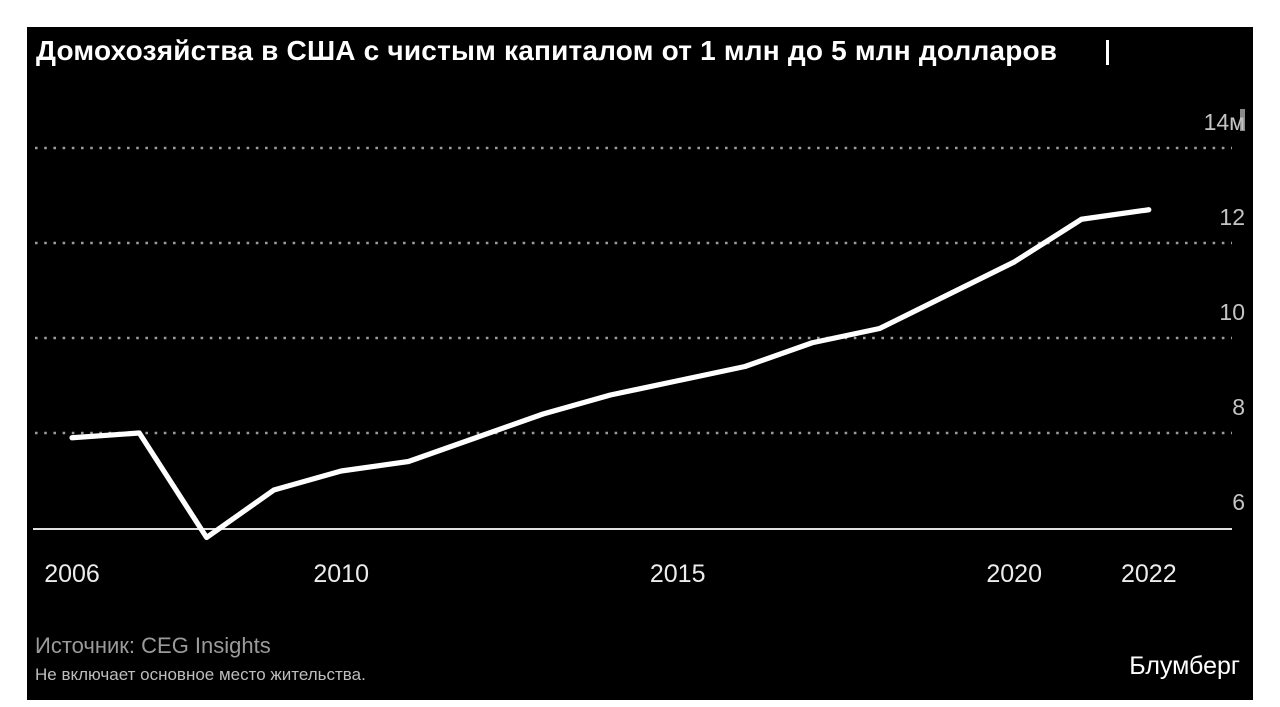  What do you see at coordinates (1232, 312) in the screenshot?
I see `y-axis-label: 10` at bounding box center [1232, 312].